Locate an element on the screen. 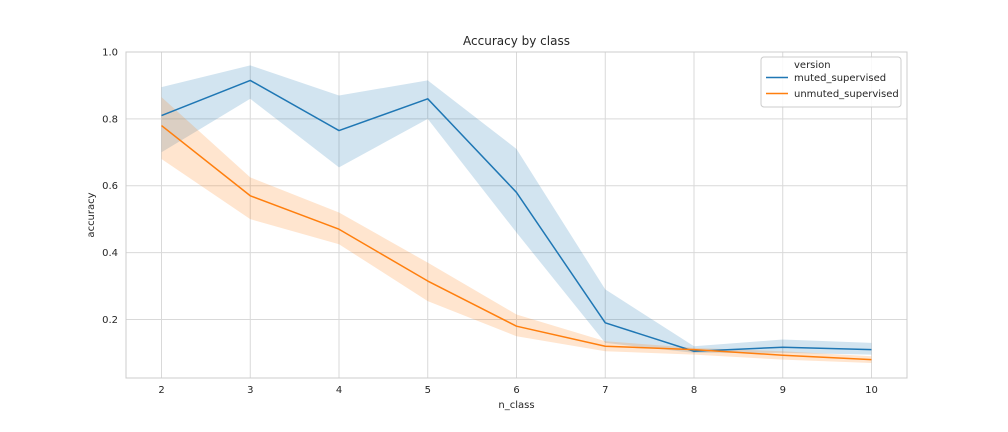 This screenshot has height=432, width=1008. y-tick-label: 0.4 is located at coordinates (110, 253).